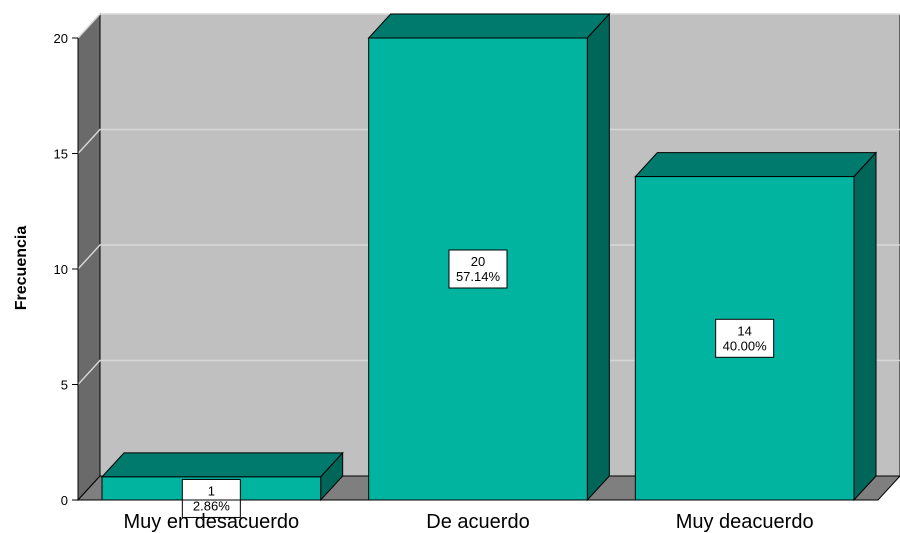  I want to click on x-tick-label: De acuerdo, so click(477, 522).